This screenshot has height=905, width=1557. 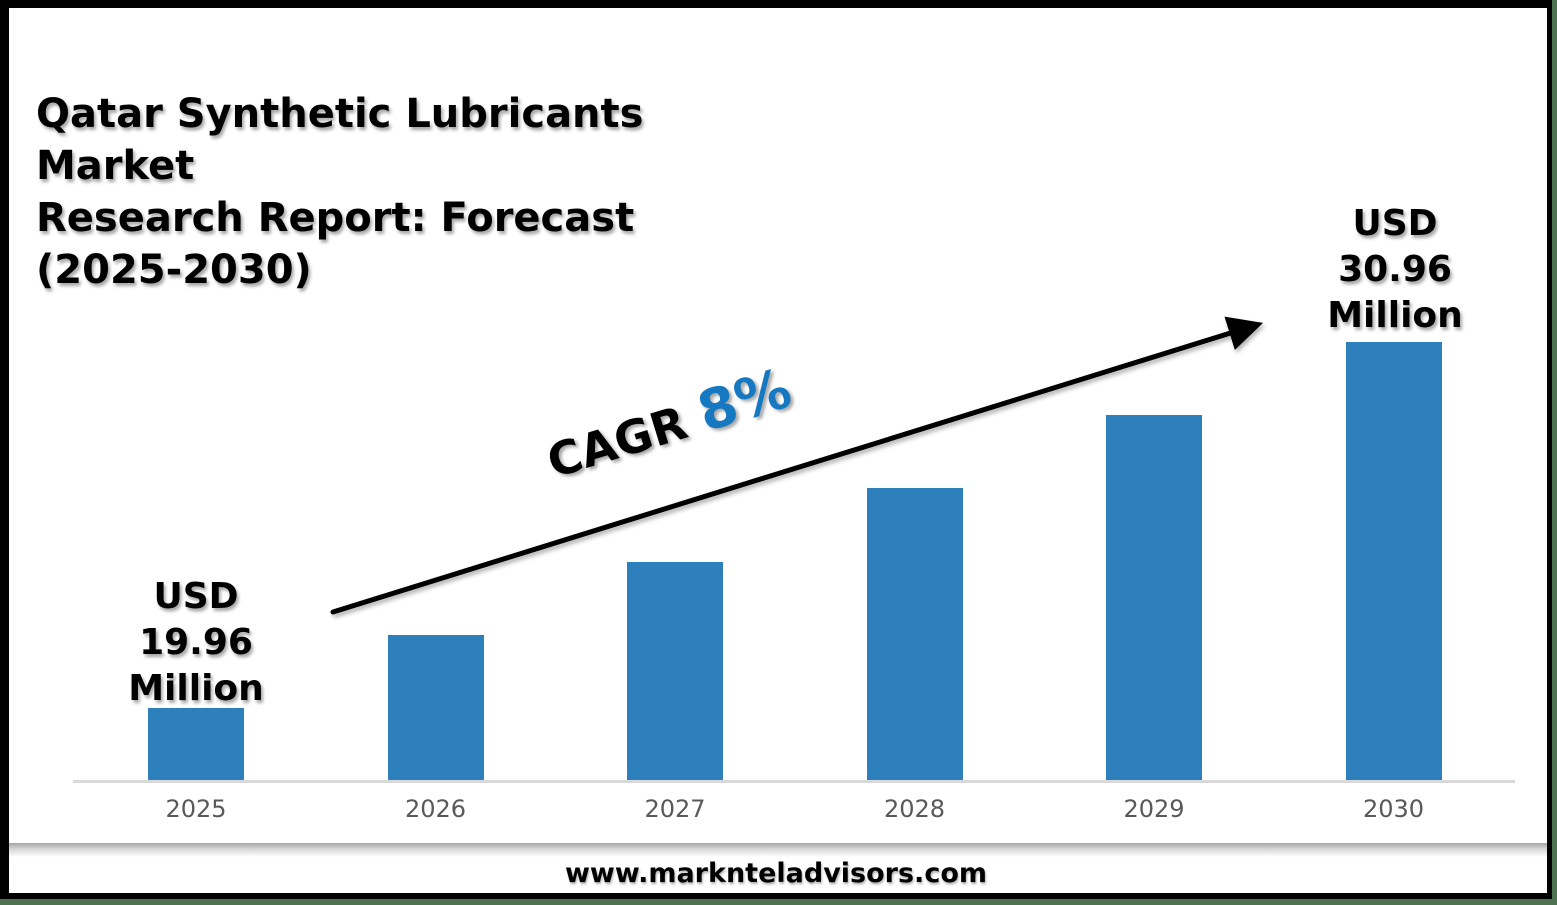 What do you see at coordinates (675, 809) in the screenshot?
I see `x-tick-2027: 2027` at bounding box center [675, 809].